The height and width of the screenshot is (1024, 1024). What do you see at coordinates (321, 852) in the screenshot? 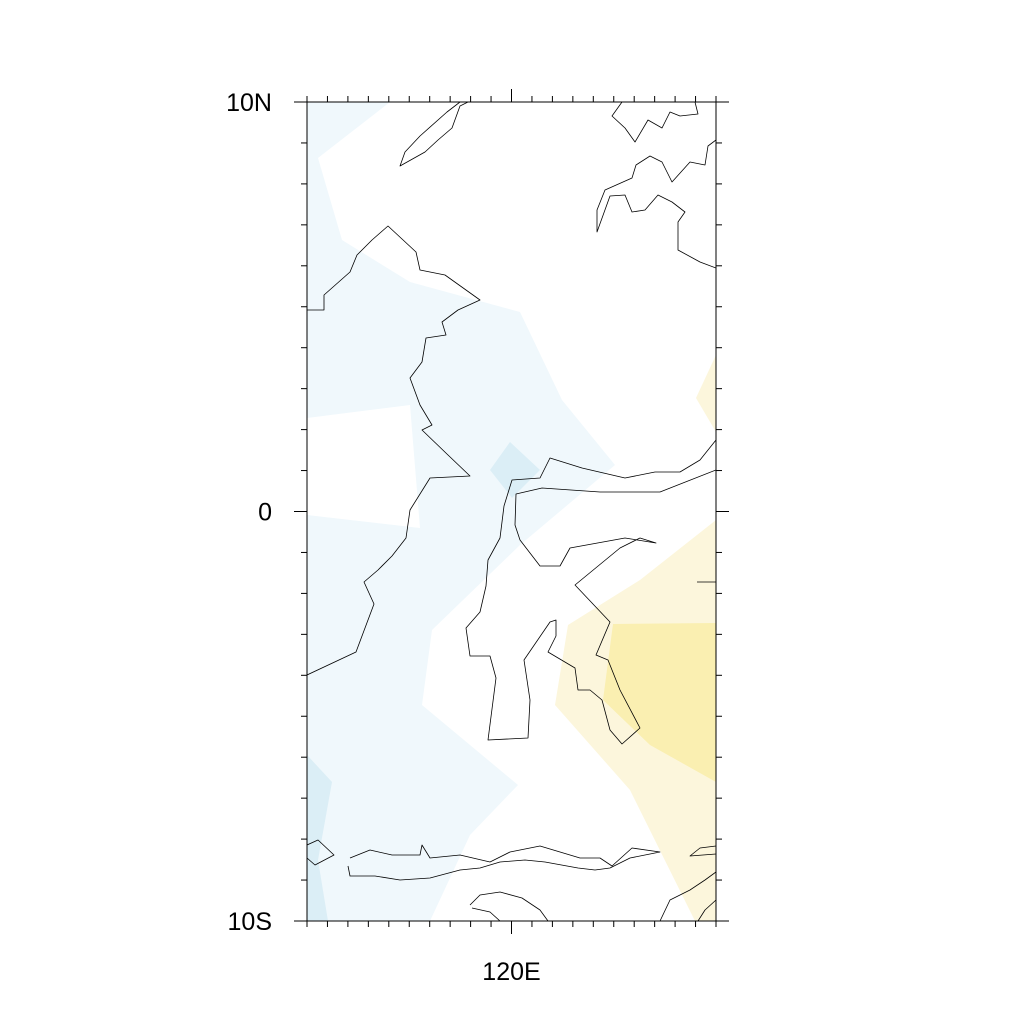
I see `coastline-sunda-chain` at bounding box center [321, 852].